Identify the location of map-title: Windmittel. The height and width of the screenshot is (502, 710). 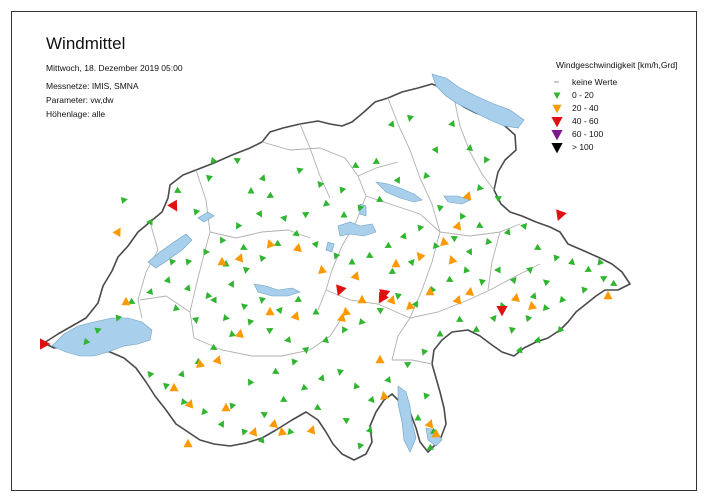
(86, 43).